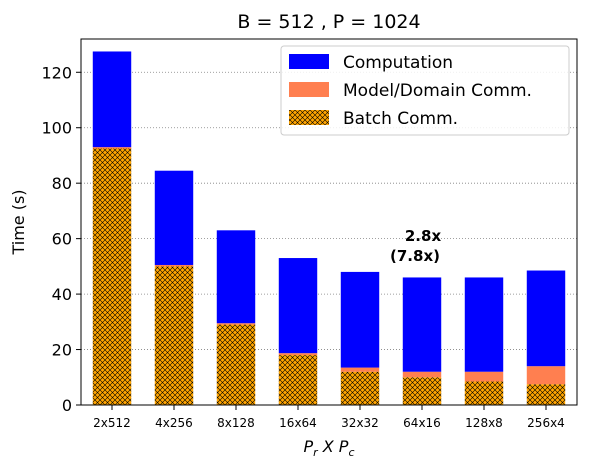 This screenshot has height=466, width=590. What do you see at coordinates (422, 391) in the screenshot?
I see `bar-batch-comm-64x16` at bounding box center [422, 391].